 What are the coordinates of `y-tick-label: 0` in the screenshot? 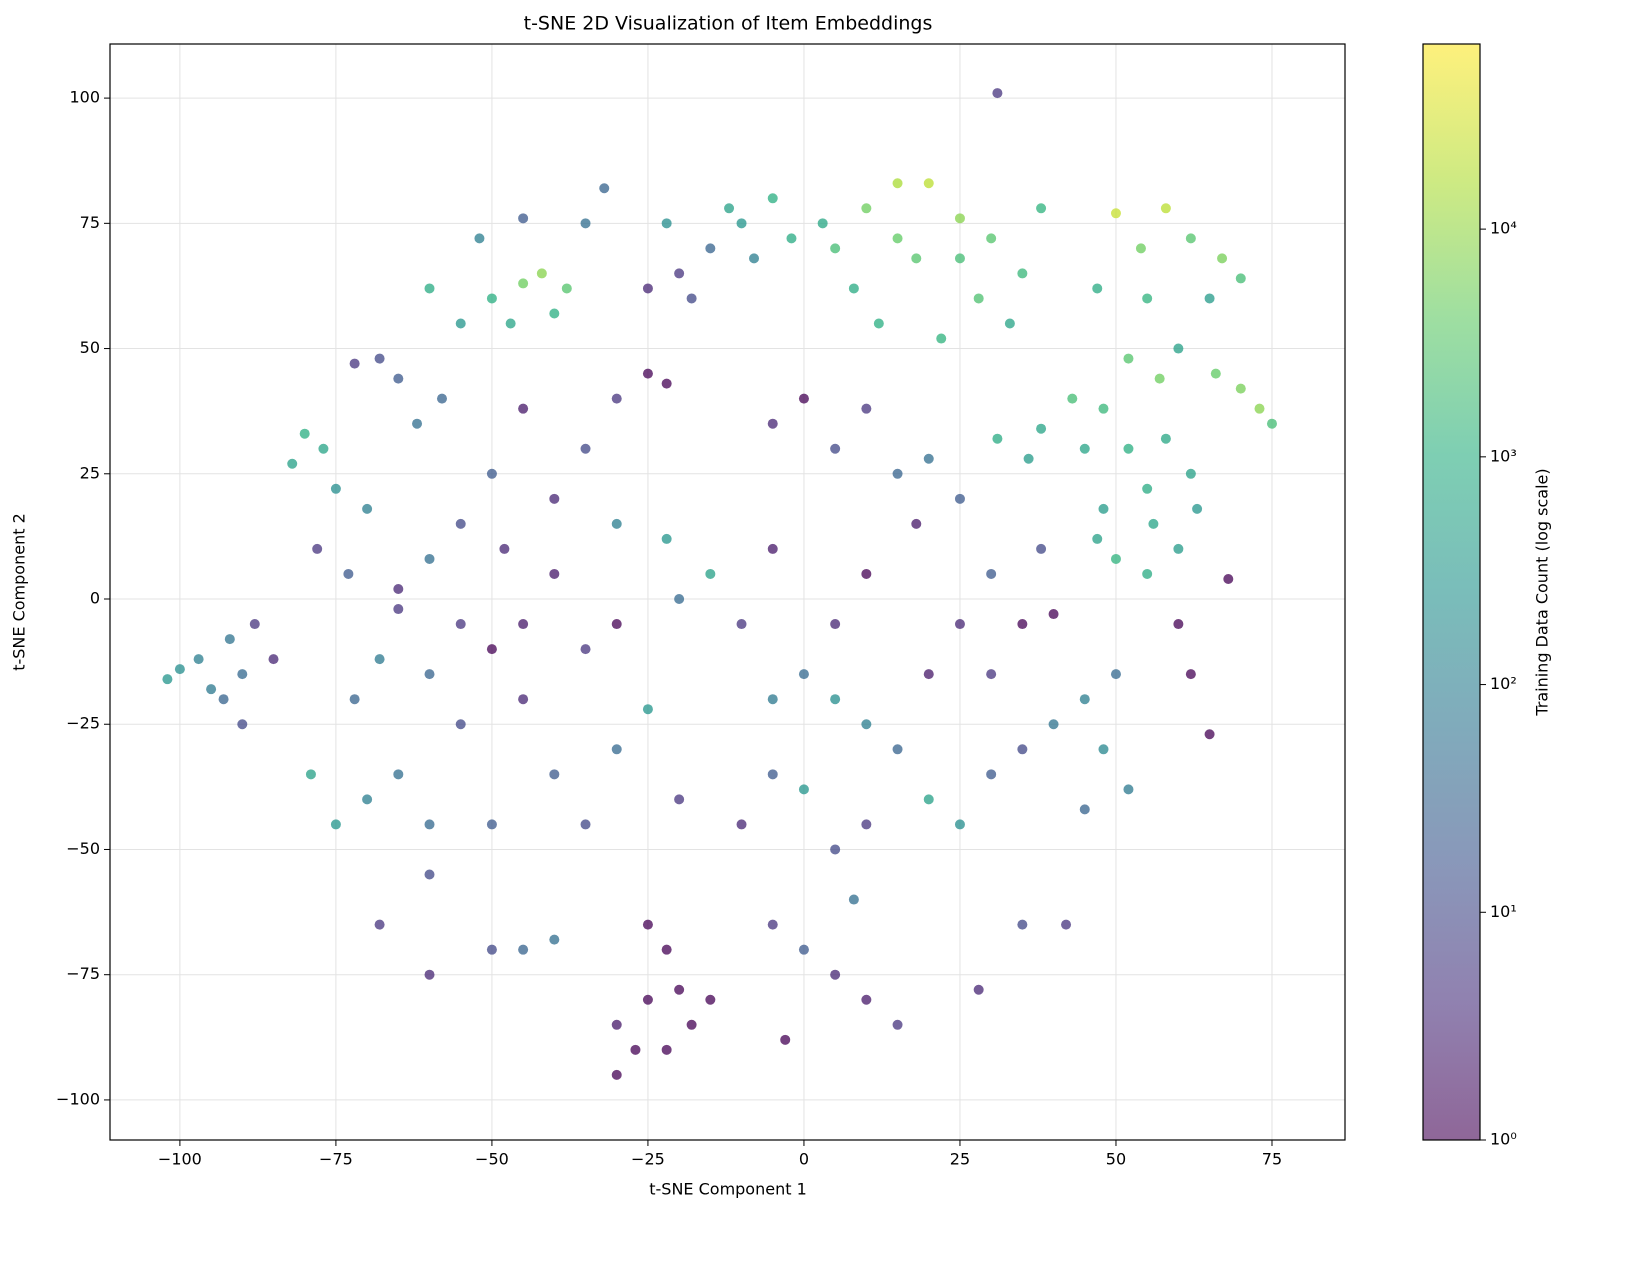 It's located at (95, 598).